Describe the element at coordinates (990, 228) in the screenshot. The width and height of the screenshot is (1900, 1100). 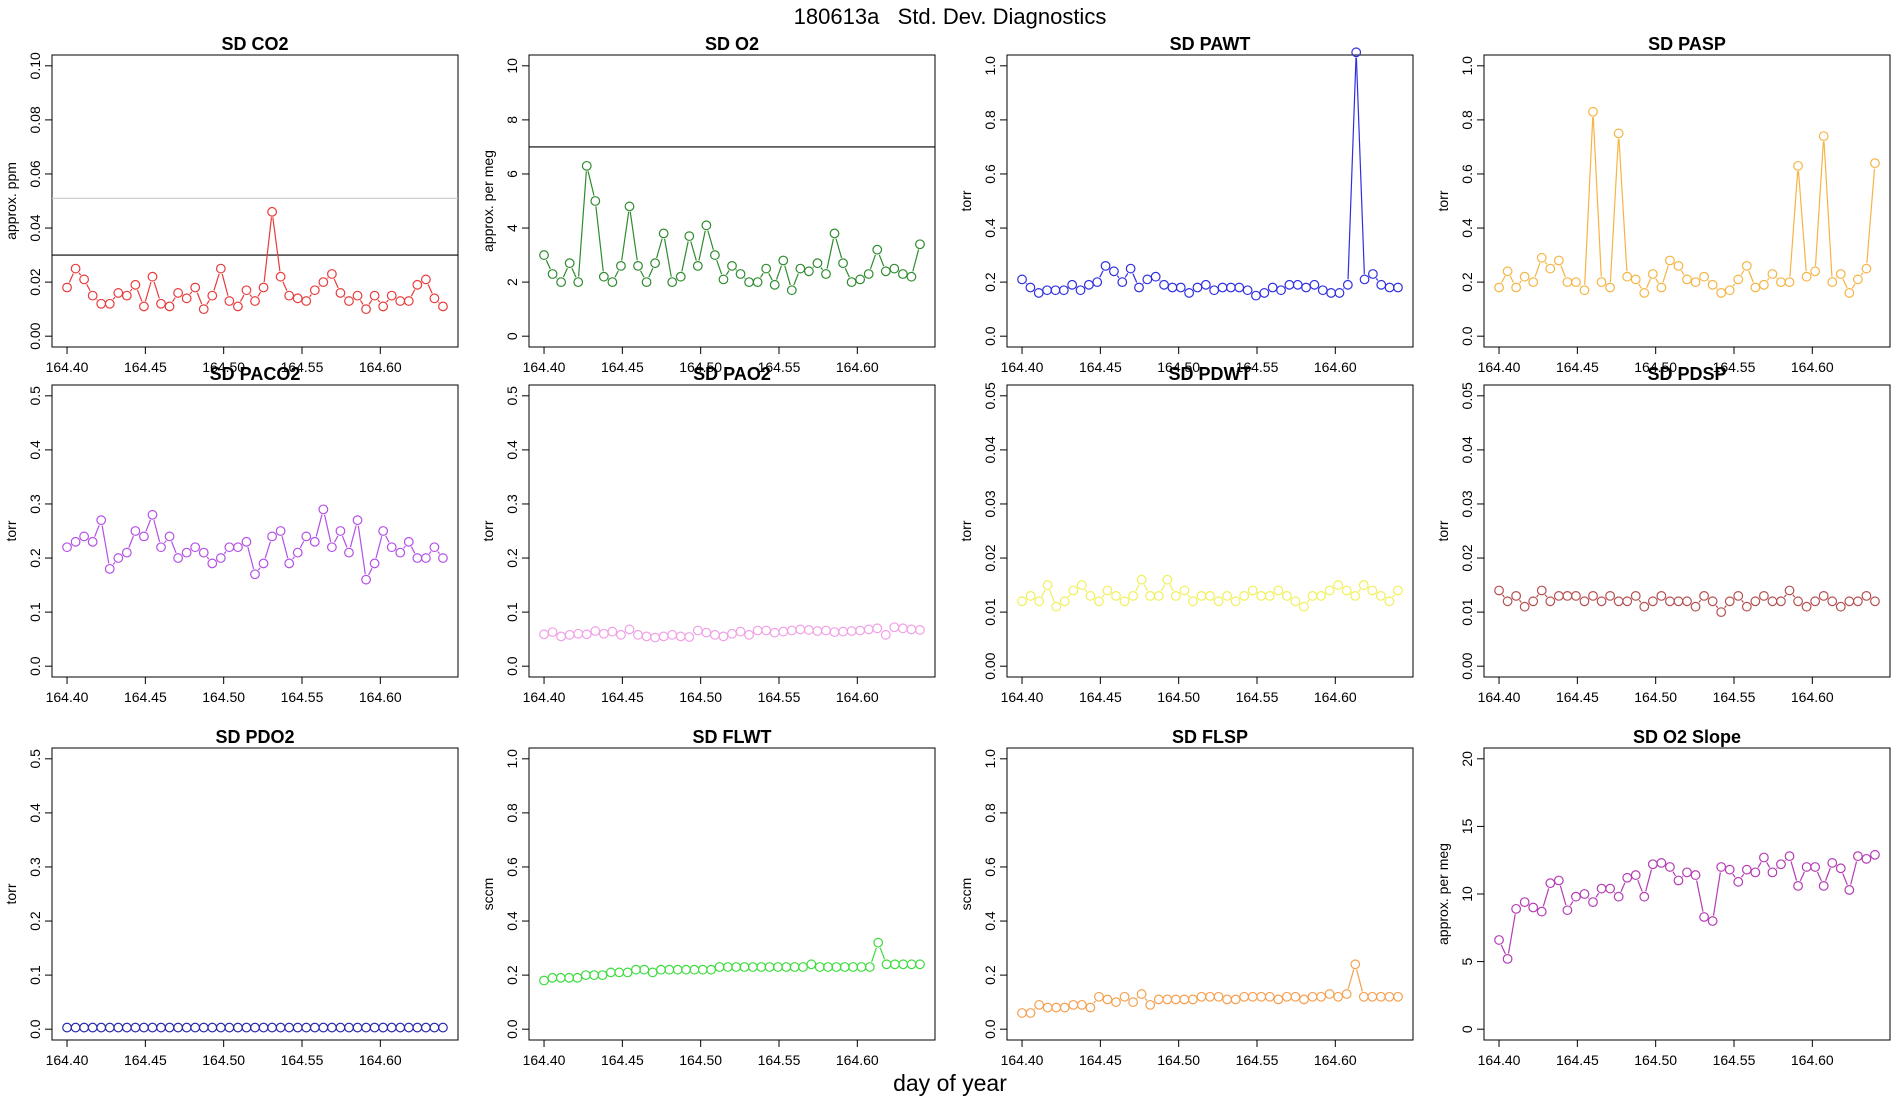
I see `y-tick-label: 0.4` at that location.